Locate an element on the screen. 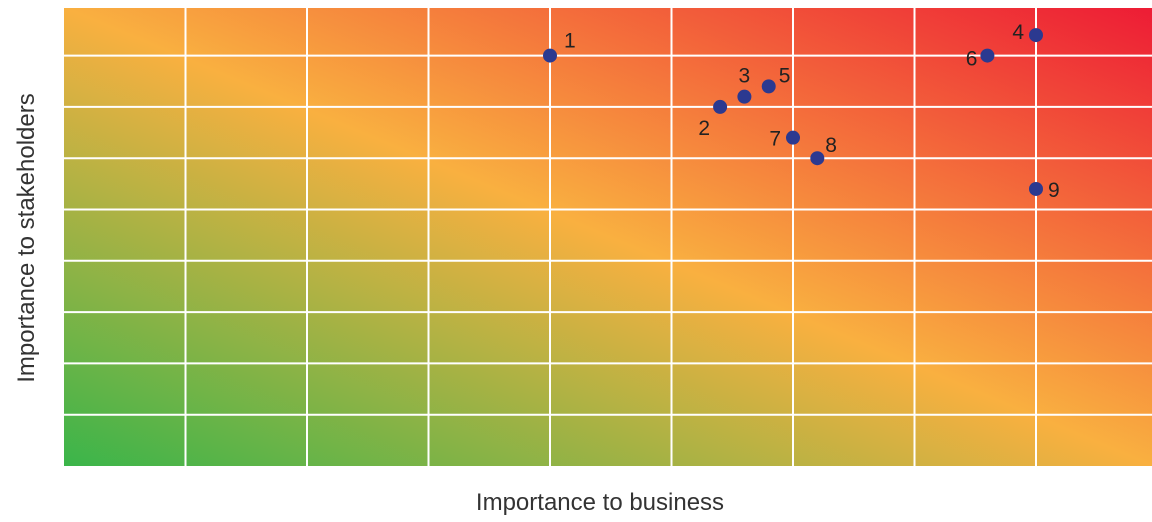 This screenshot has height=522, width=1152. x-axis-label: Importance to business is located at coordinates (600, 502).